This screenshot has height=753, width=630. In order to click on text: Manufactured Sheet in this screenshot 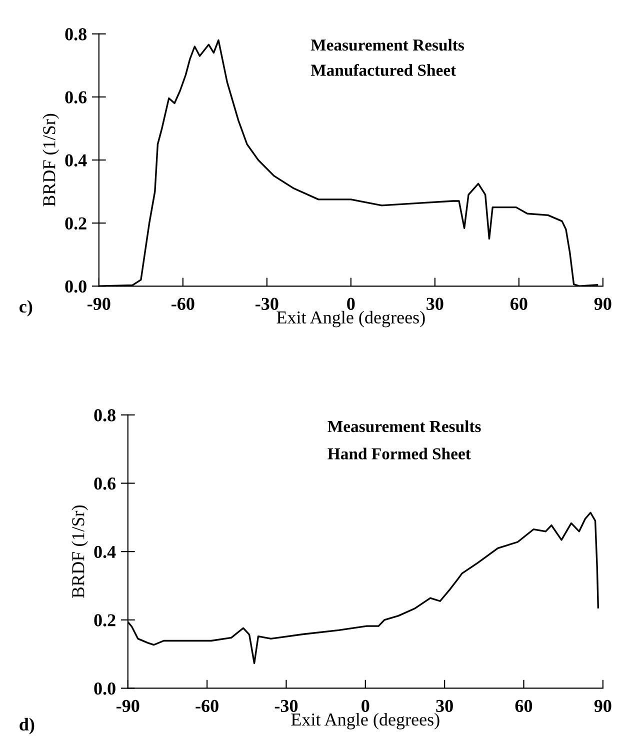, I will do `click(383, 70)`.